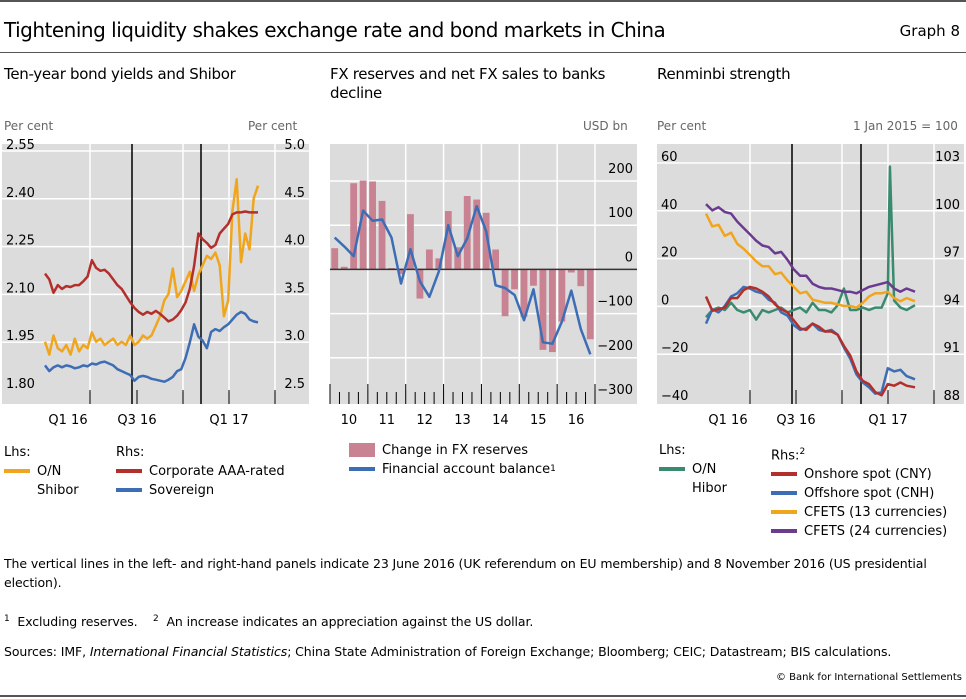 The height and width of the screenshot is (699, 966). I want to click on sources-prefix: Sources: IMF,, so click(47, 651).